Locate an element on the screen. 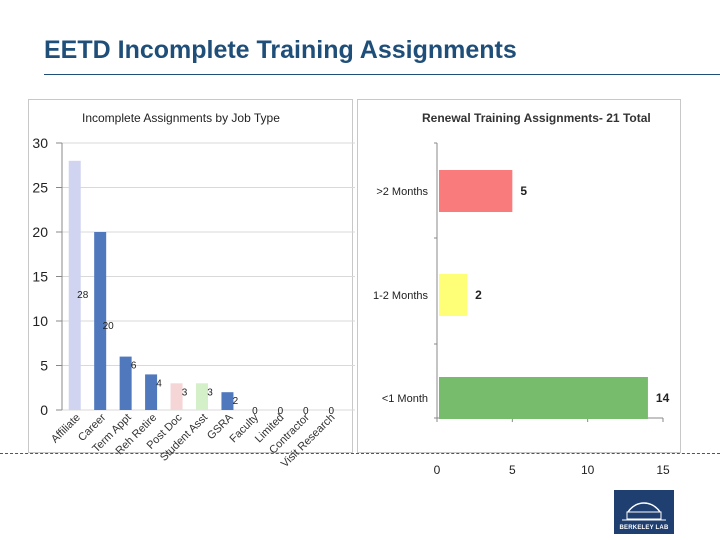 This screenshot has width=720, height=540. logo-graphic-icon is located at coordinates (644, 511).